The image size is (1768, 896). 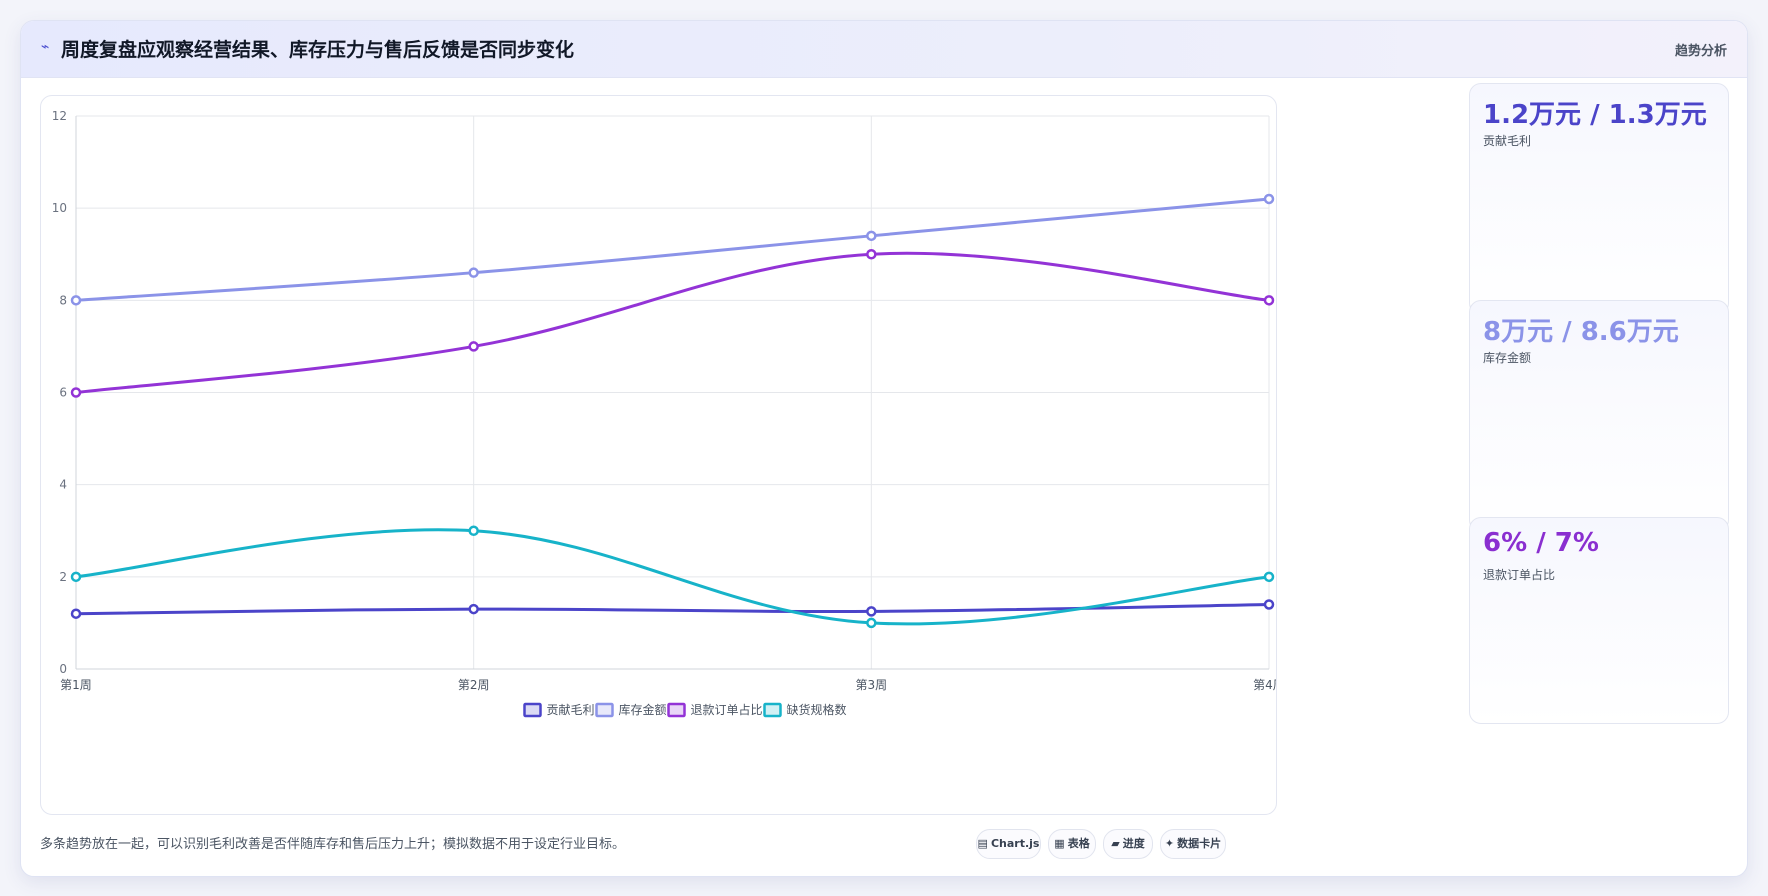 What do you see at coordinates (1599, 199) in the screenshot?
I see `metric-card-gross-profit: 1.2万元 / 1.3万元 贡献毛利` at bounding box center [1599, 199].